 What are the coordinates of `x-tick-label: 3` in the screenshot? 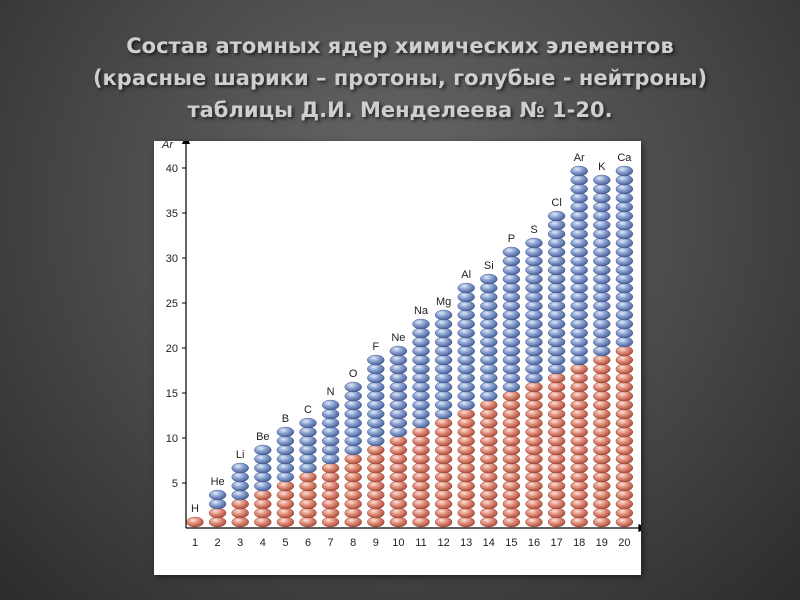 It's located at (240, 543).